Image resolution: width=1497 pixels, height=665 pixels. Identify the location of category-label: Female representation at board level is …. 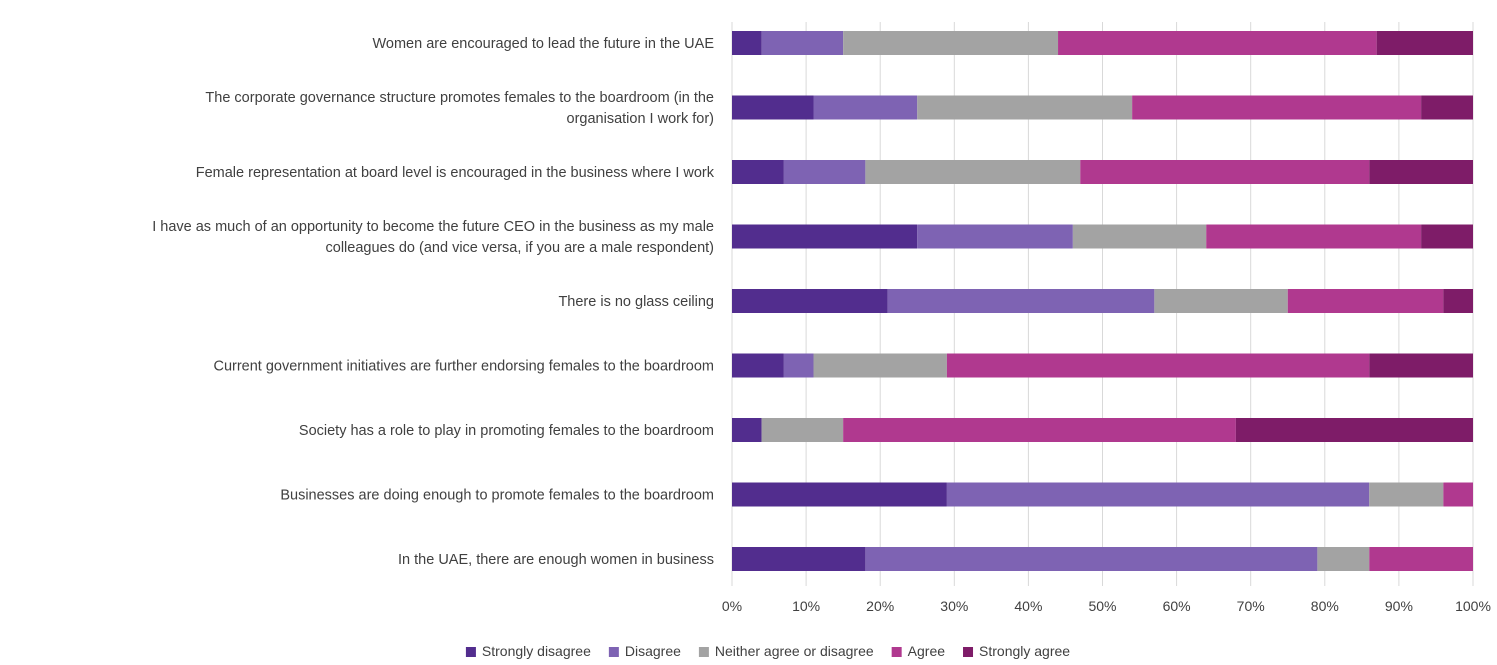
(455, 173).